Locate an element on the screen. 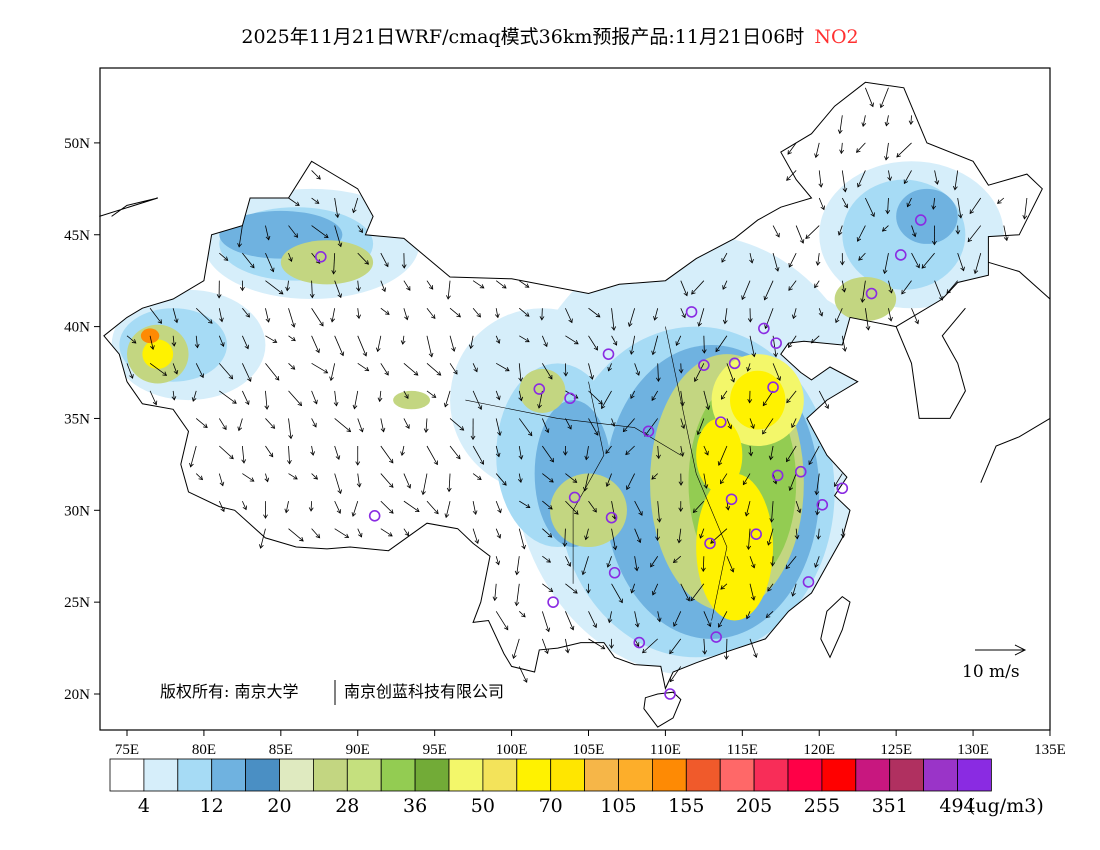 The height and width of the screenshot is (850, 1100). copyright-text: 版权所有: 南京大学 is located at coordinates (229, 691).